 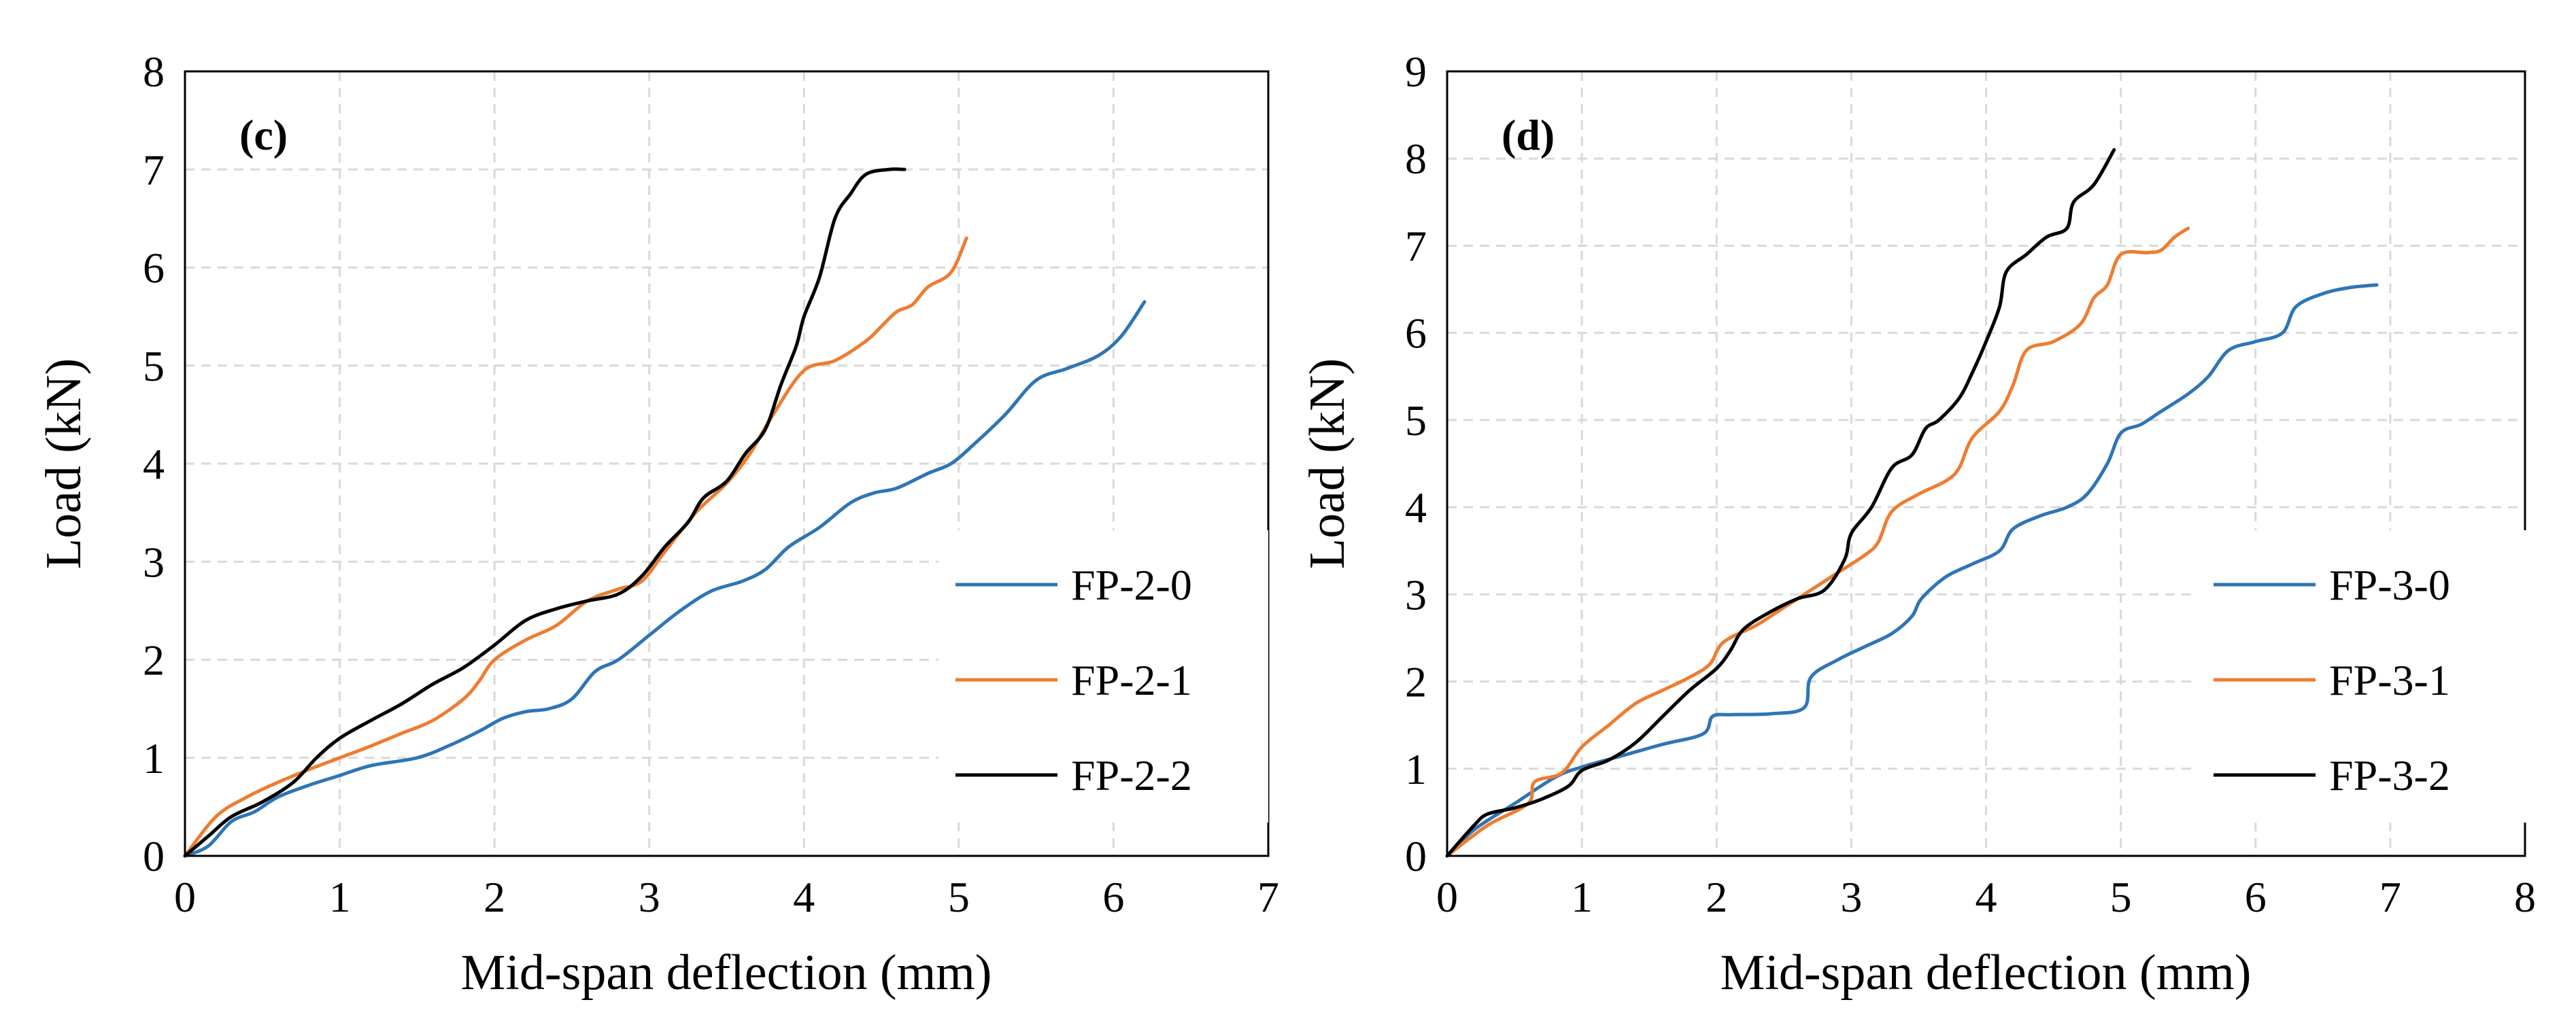 What do you see at coordinates (1131, 775) in the screenshot?
I see `legend-entry: FP-2-2` at bounding box center [1131, 775].